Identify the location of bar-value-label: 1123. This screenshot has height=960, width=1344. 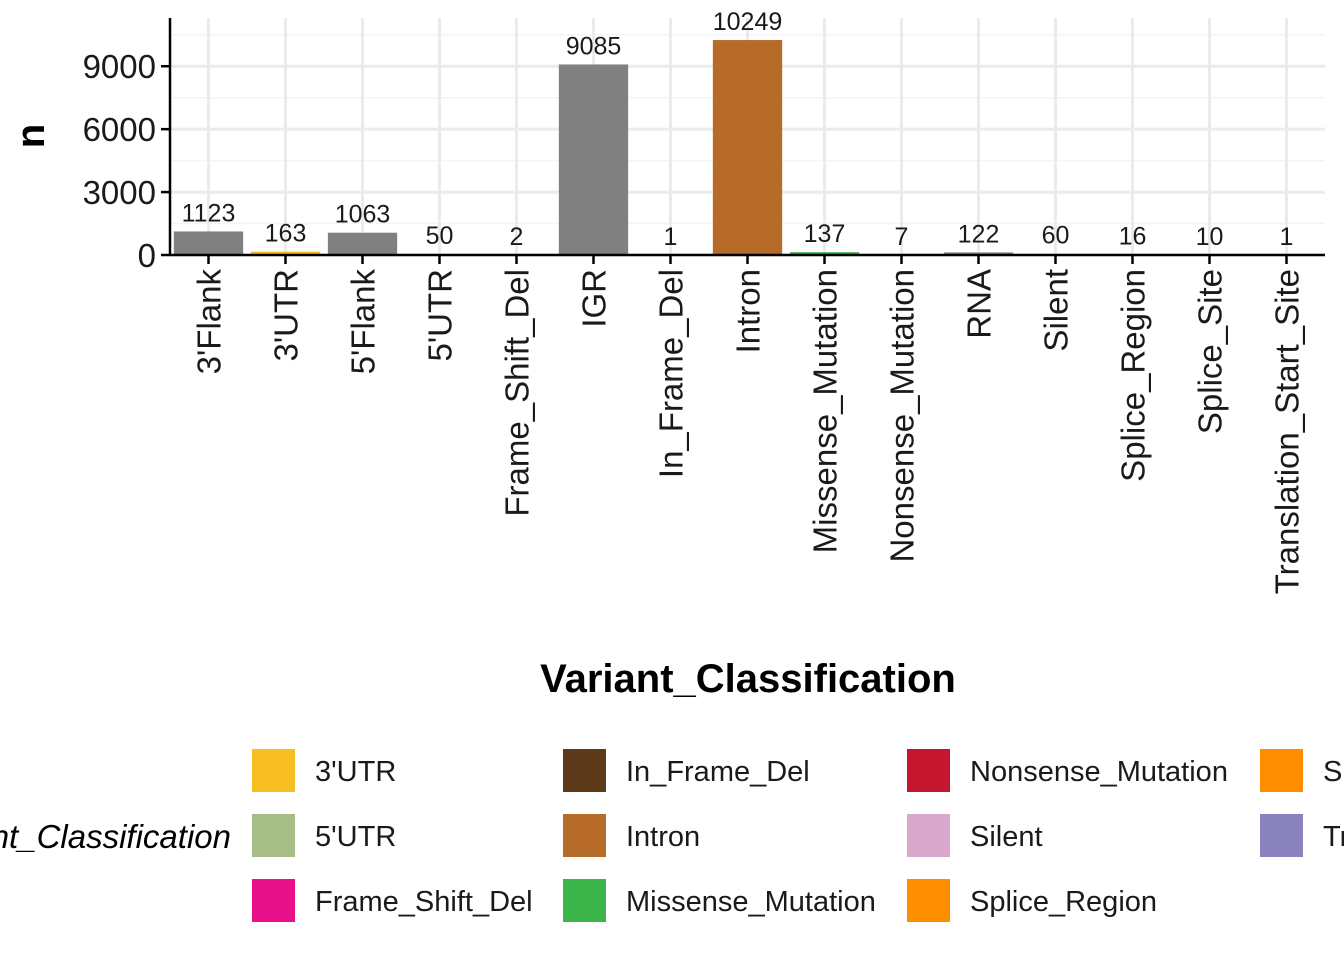
(209, 213).